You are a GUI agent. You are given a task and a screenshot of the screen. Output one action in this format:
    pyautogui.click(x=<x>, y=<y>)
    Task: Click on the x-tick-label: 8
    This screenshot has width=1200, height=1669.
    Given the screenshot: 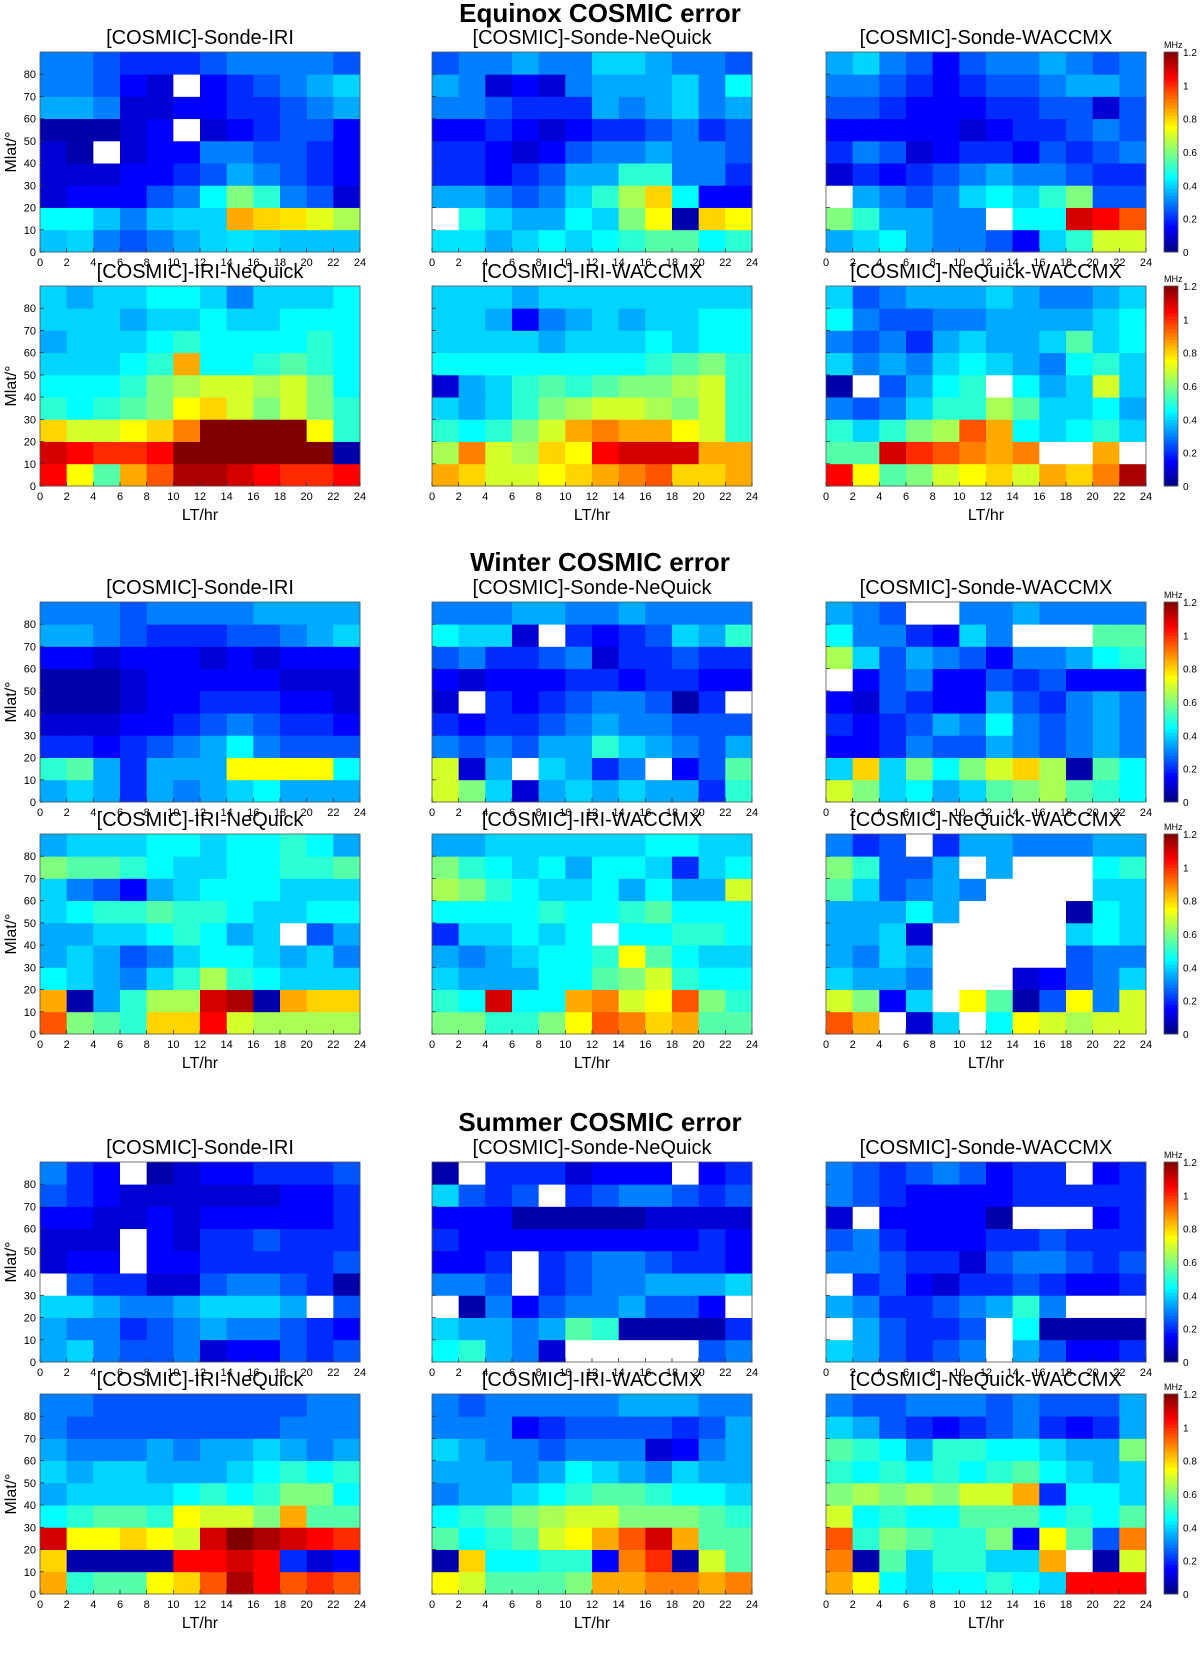 What is the action you would take?
    pyautogui.click(x=147, y=1045)
    